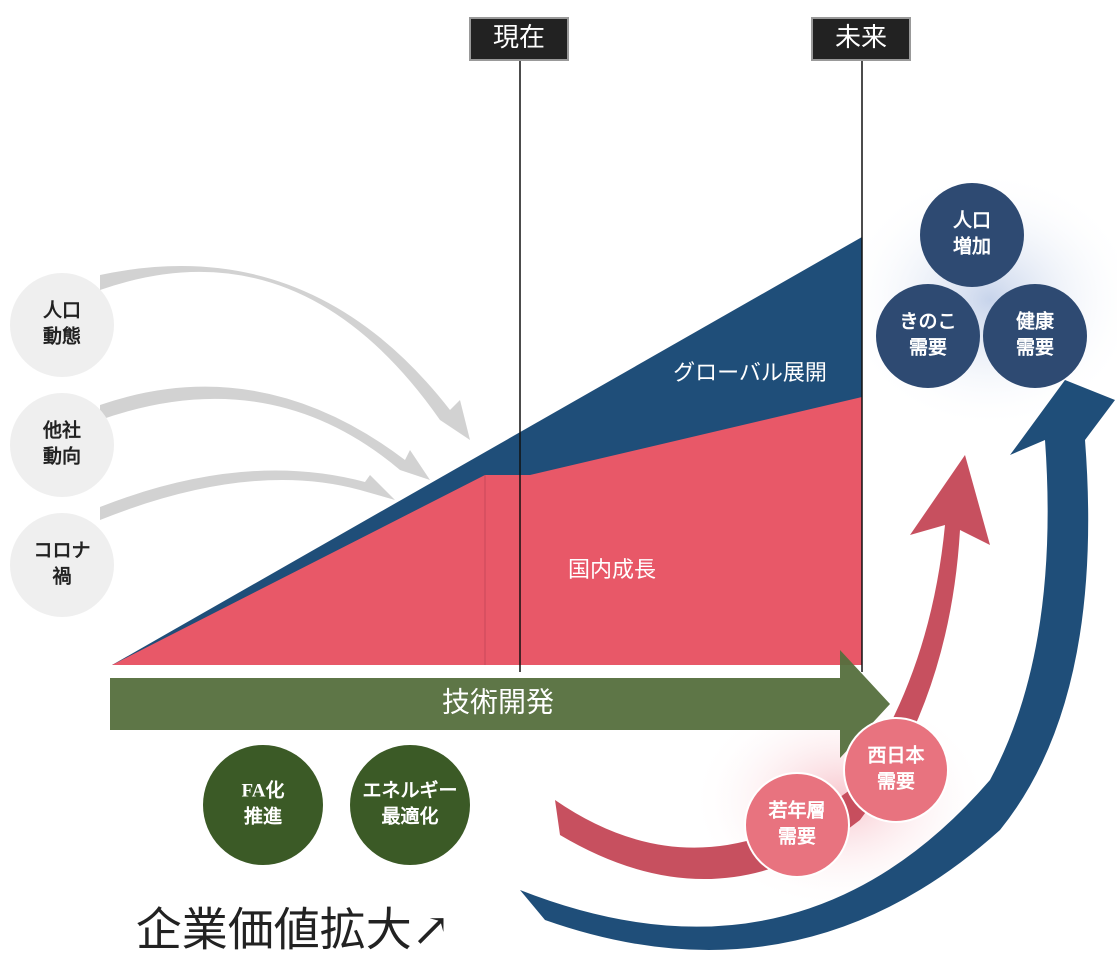  I want to click on global-label: グローバル展開, so click(750, 372).